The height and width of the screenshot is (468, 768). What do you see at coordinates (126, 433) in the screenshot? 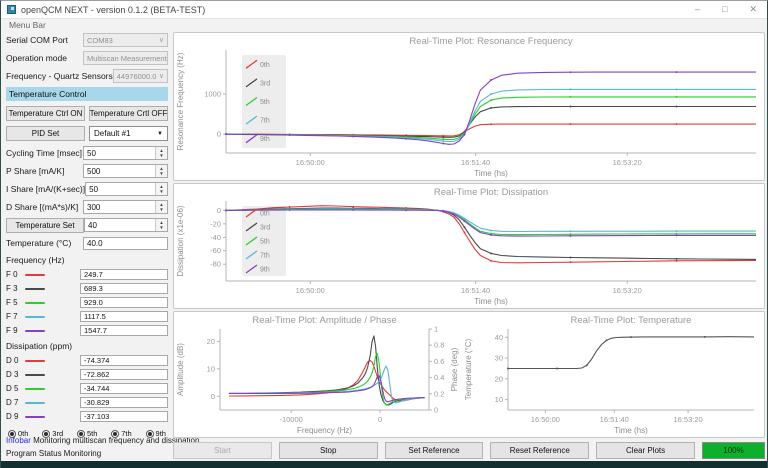
I see `radio-7th-label: 7th` at bounding box center [126, 433].